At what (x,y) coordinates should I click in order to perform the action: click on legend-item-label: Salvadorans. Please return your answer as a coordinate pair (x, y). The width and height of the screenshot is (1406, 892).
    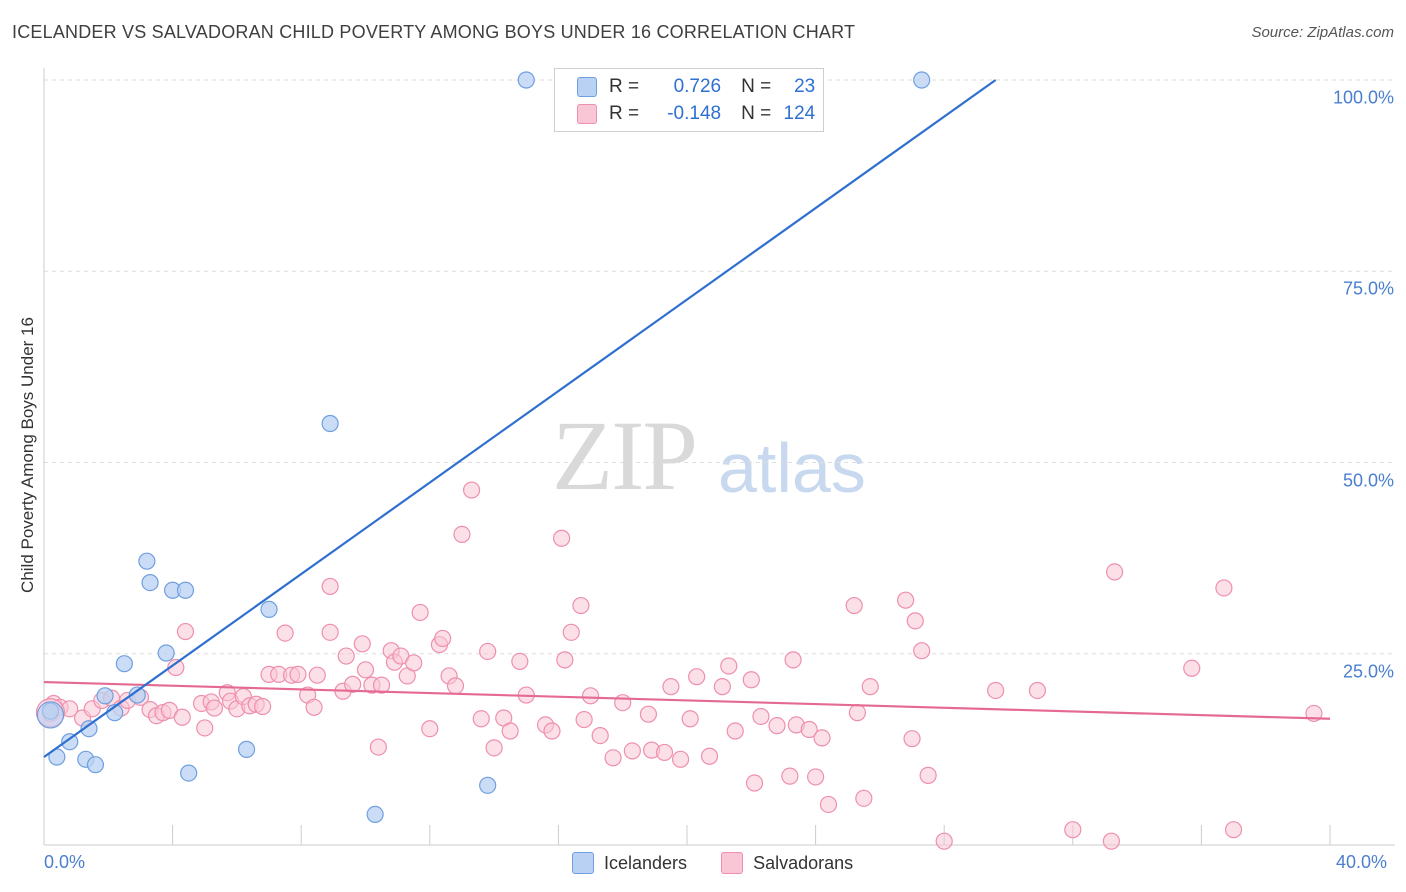
    Looking at the image, I should click on (803, 862).